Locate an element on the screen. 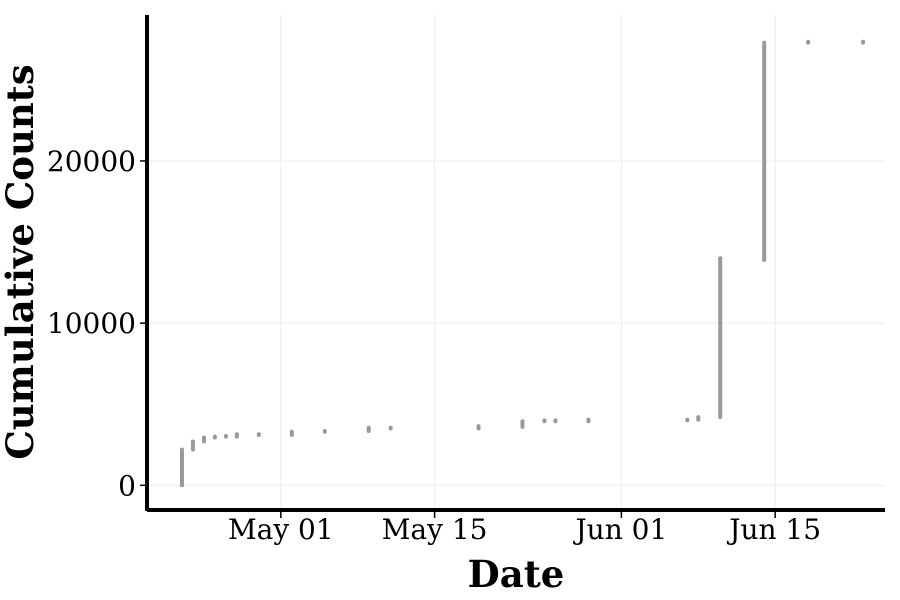 The image size is (900, 600). x-axis-title: Date is located at coordinates (516, 574).